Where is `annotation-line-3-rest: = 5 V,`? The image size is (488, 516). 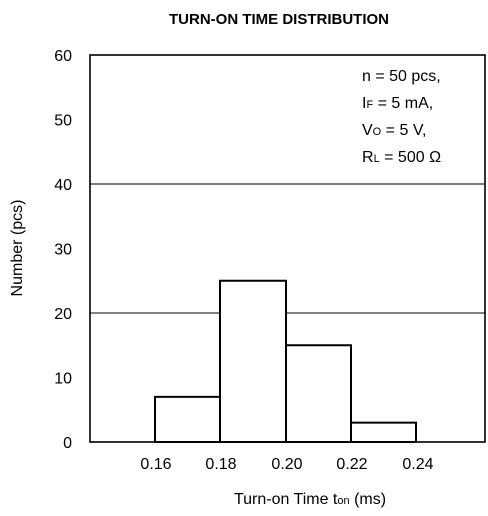 annotation-line-3-rest: = 5 V, is located at coordinates (403, 130).